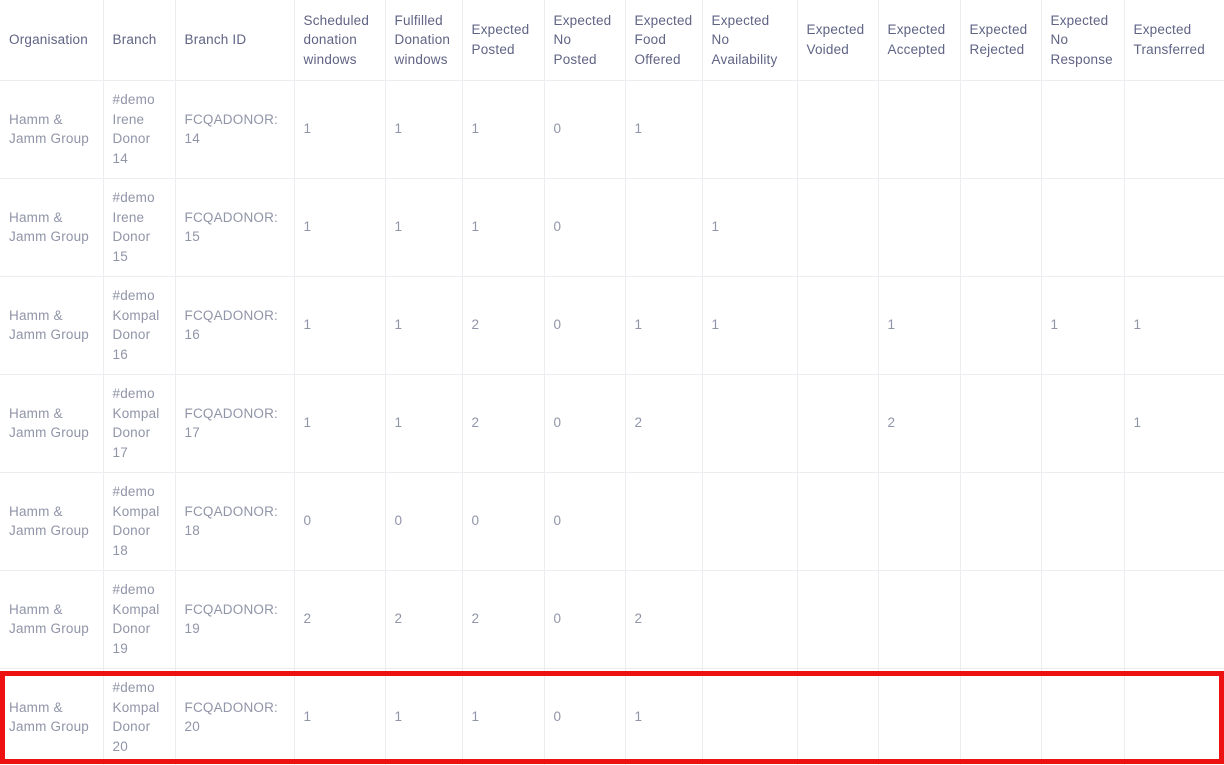  What do you see at coordinates (234, 521) in the screenshot?
I see `cell-branch_id: FCQADONOR:18` at bounding box center [234, 521].